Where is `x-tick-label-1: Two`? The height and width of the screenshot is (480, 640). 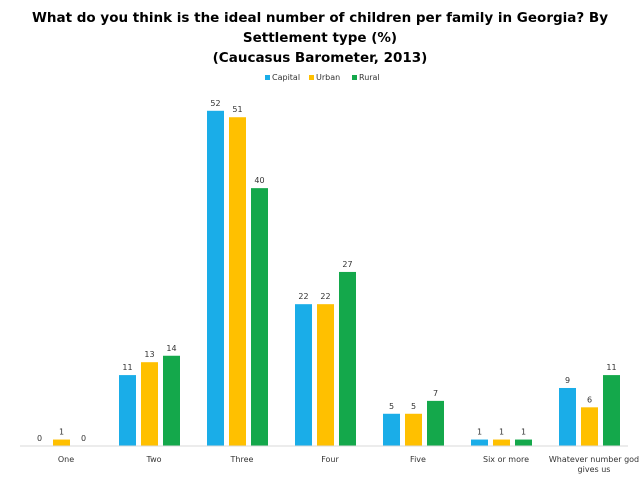
x-tick-label-1: Two is located at coordinates (154, 459).